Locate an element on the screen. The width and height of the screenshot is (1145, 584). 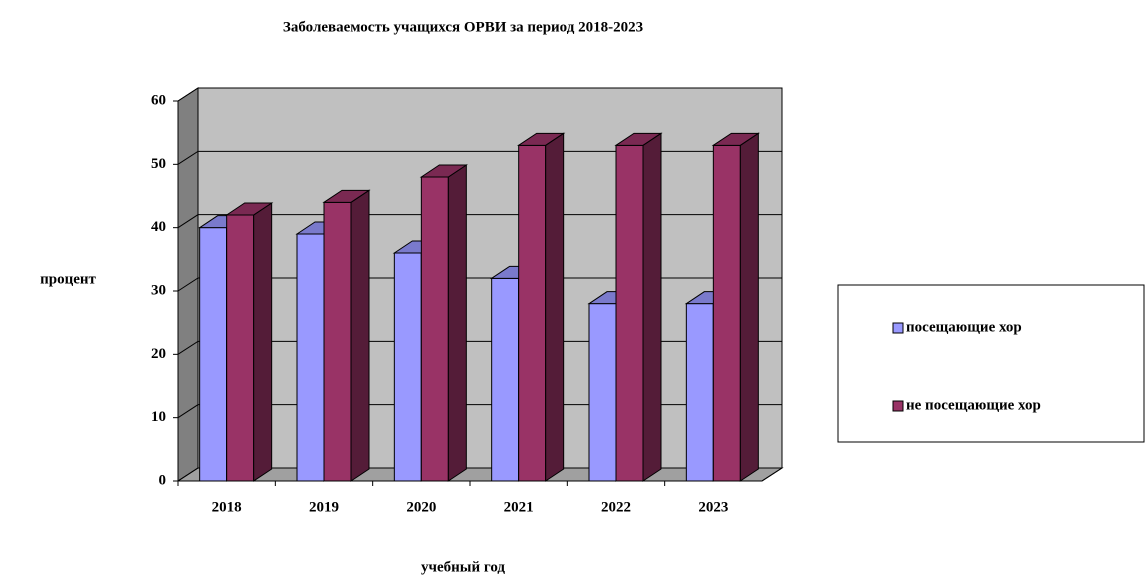
legend-label: не посещающие хор is located at coordinates (973, 405).